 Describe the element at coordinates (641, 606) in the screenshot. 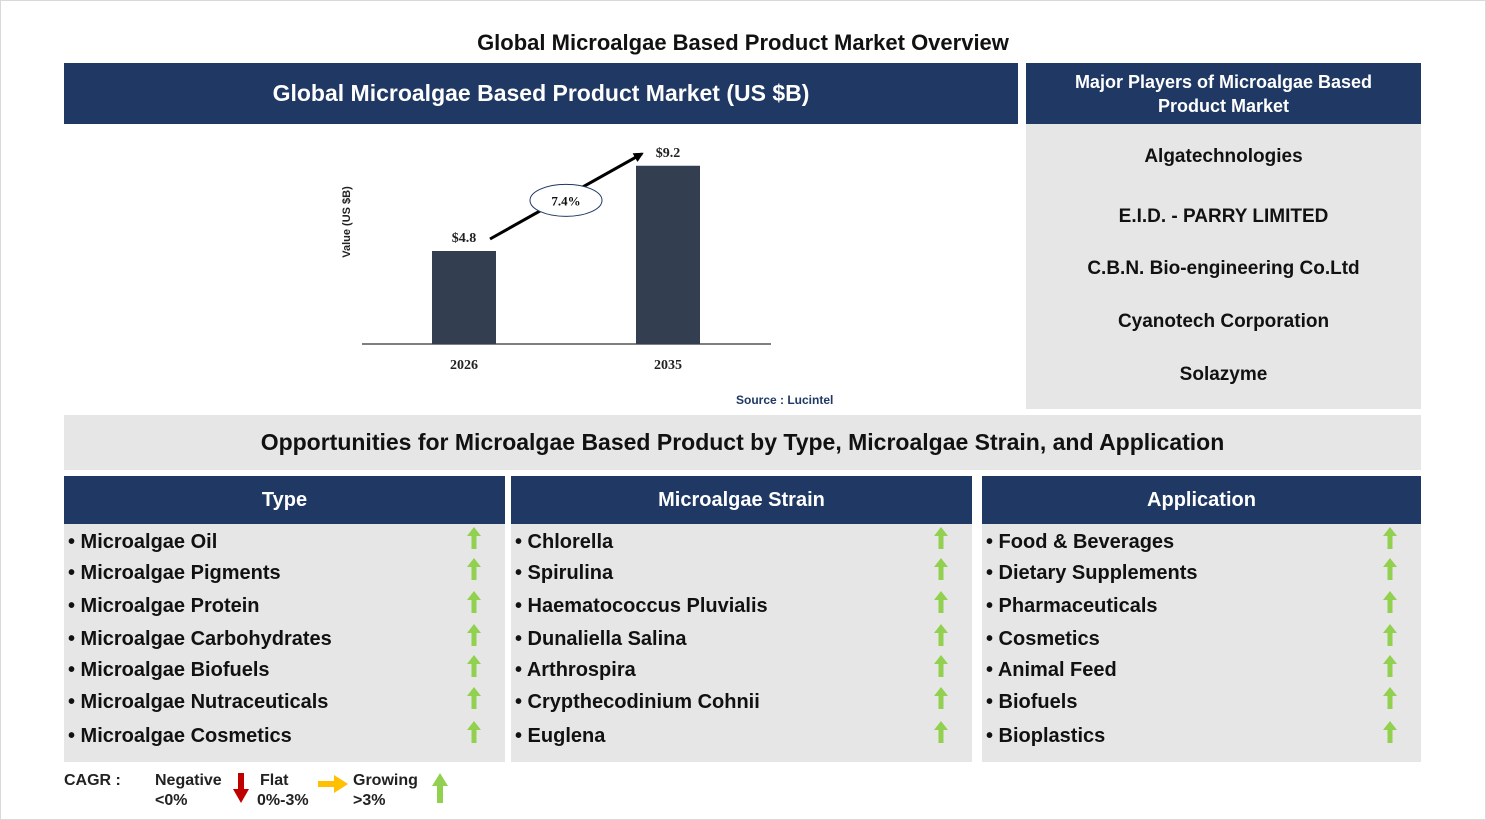

I see `opportunity-item: • Haematococcus Pluvialis` at that location.